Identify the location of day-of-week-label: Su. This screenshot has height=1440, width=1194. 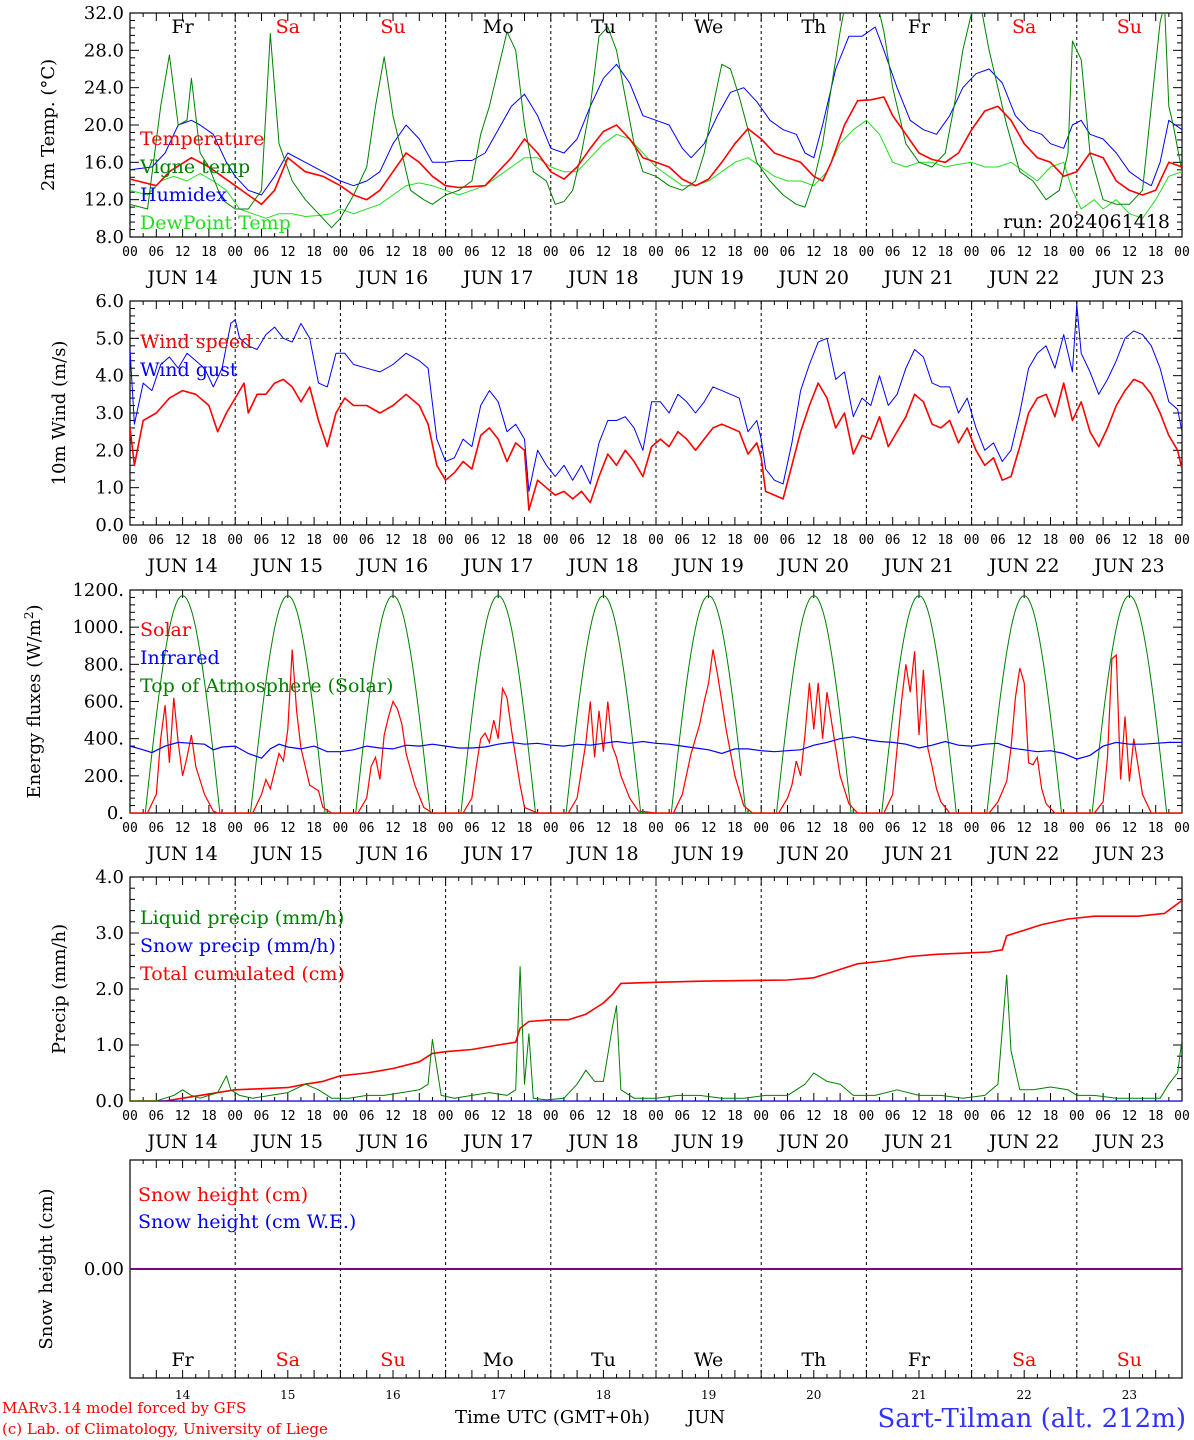
(1129, 27).